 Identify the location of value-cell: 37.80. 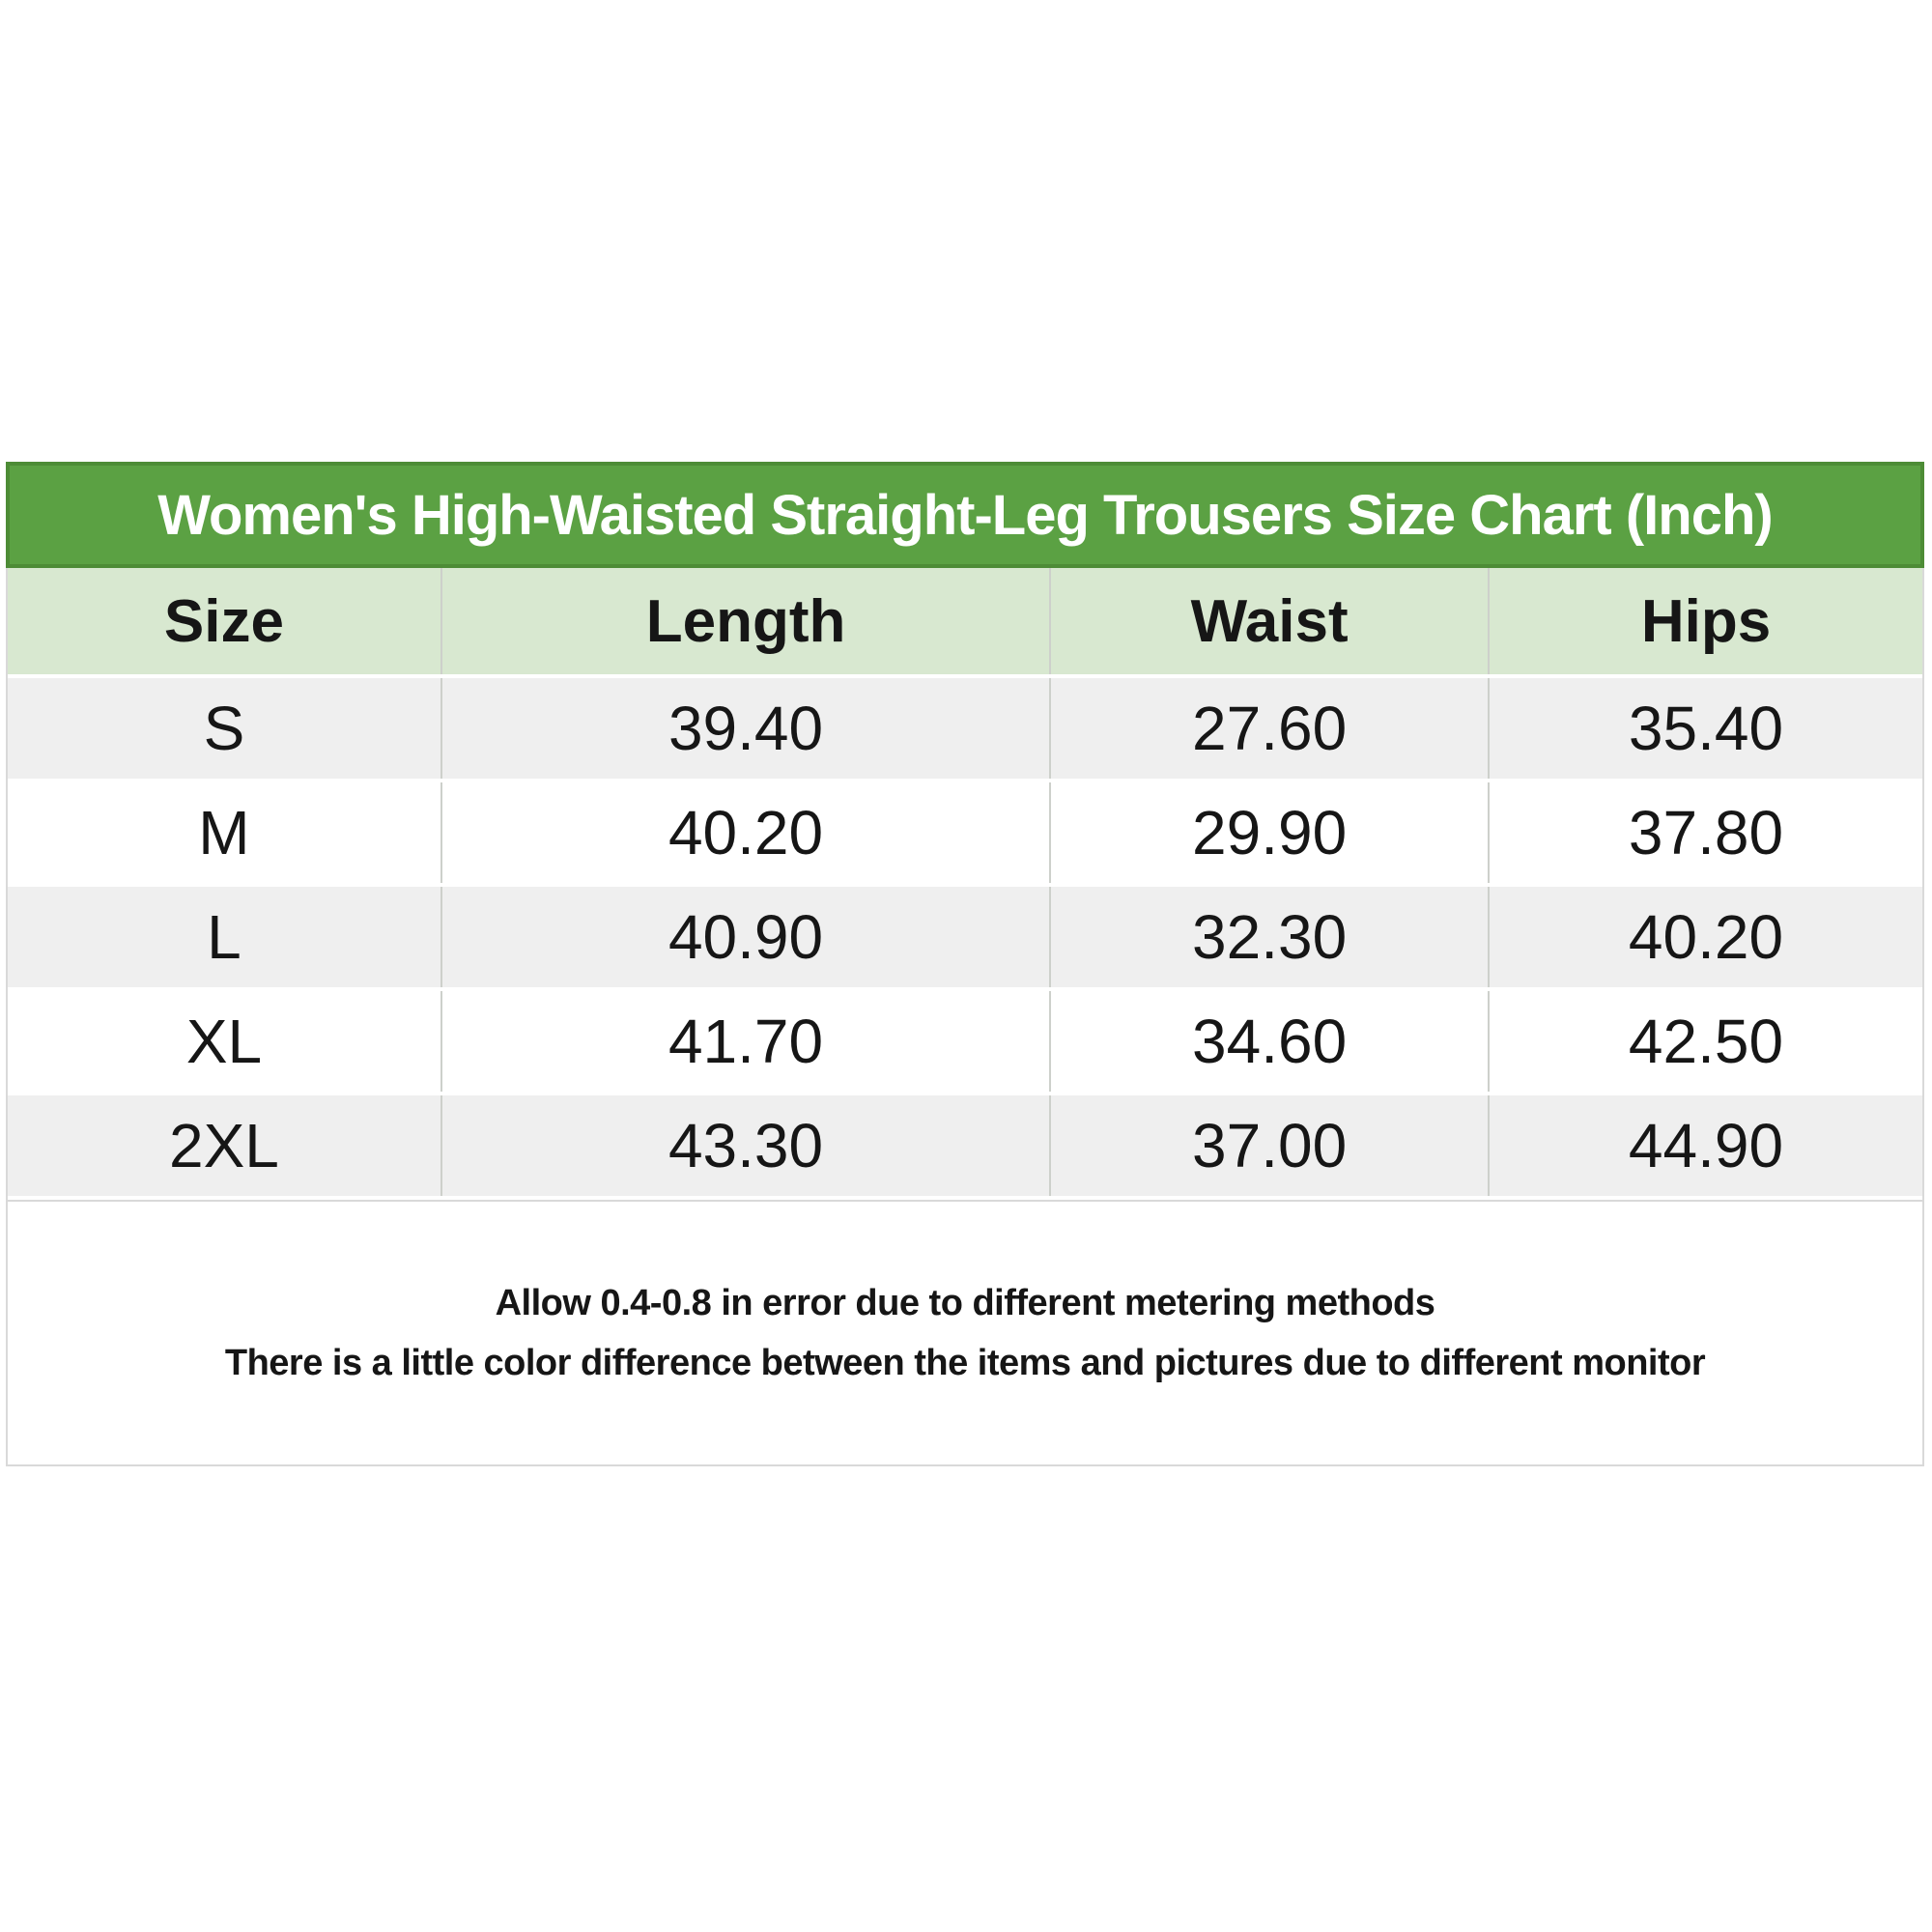
(1706, 832).